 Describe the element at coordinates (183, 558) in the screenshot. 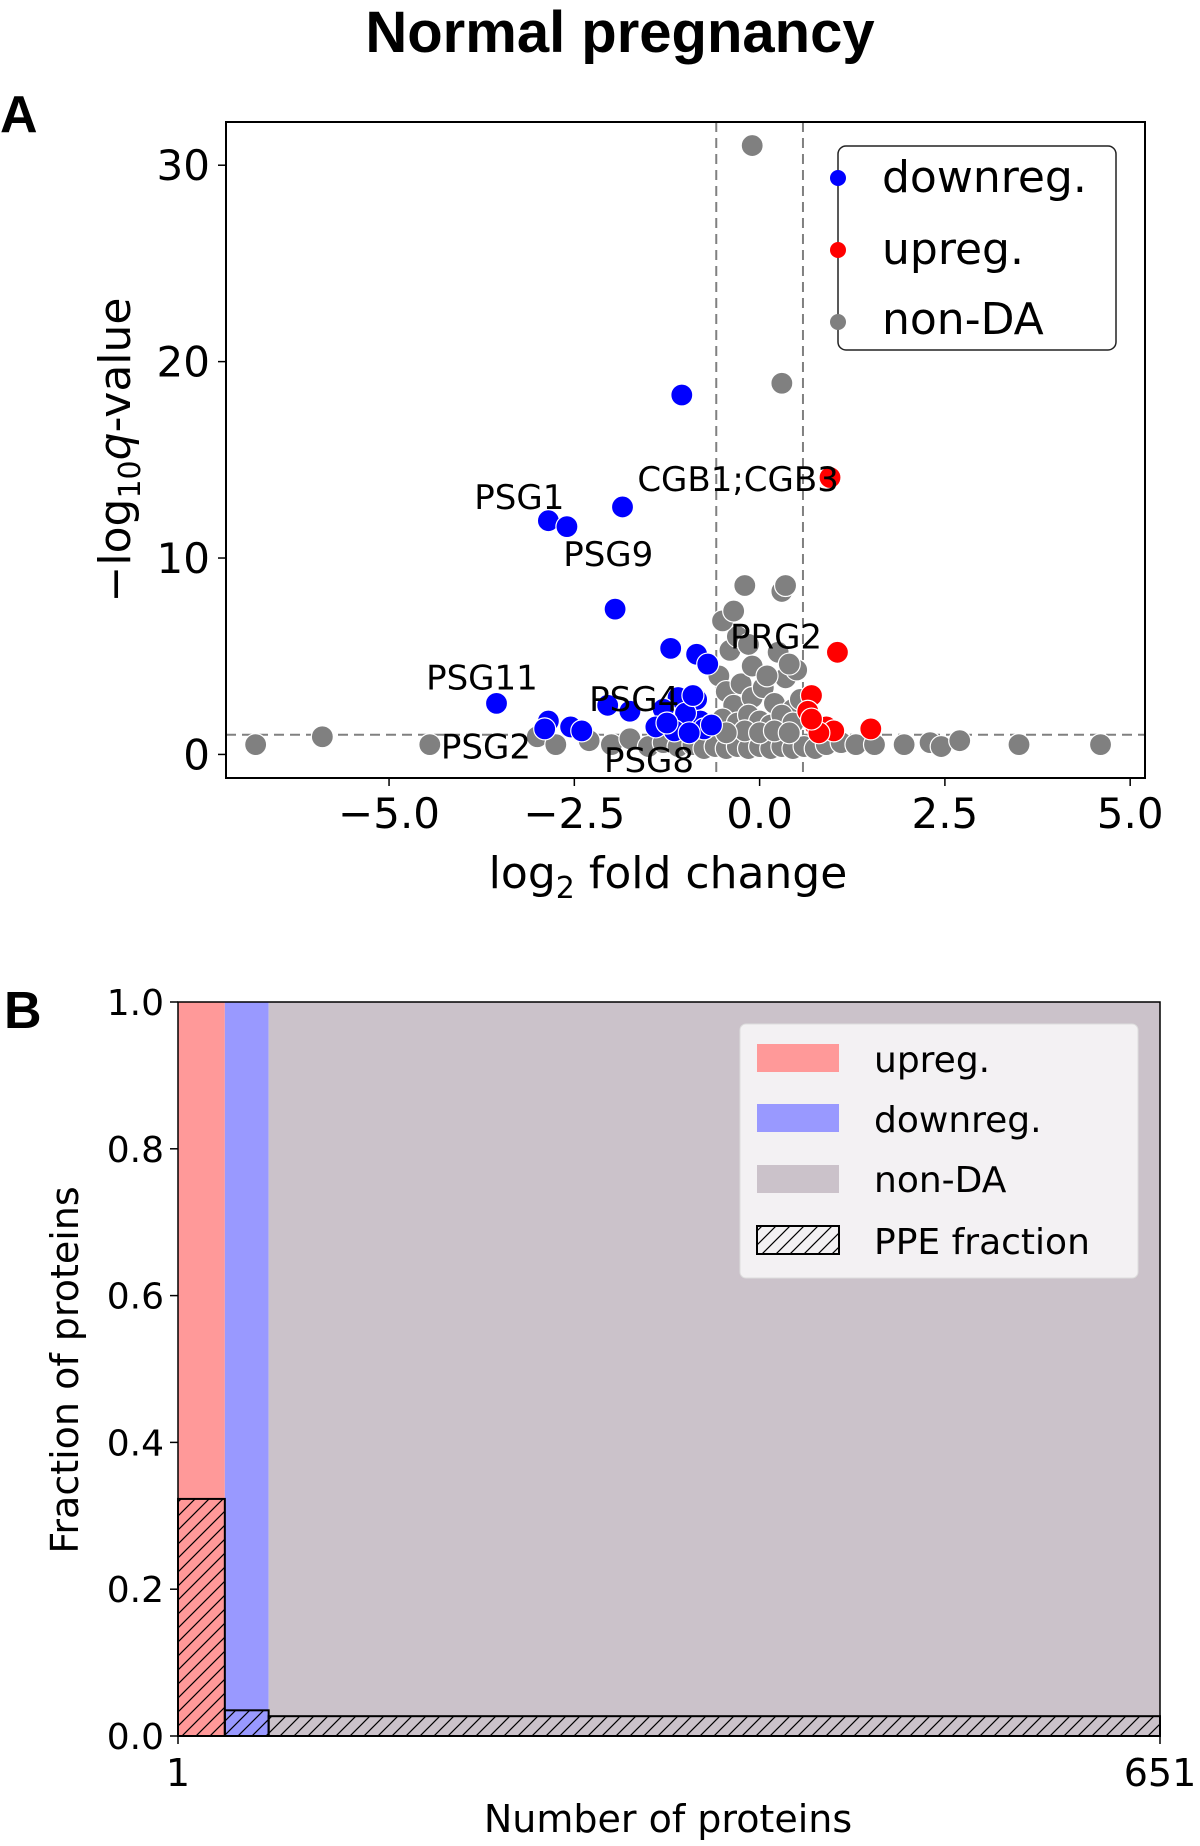

I see `y-tick-label: 10` at that location.